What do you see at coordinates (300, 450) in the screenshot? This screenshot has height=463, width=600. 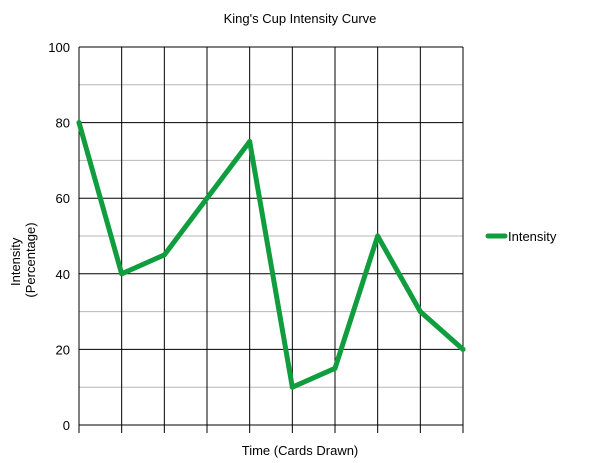 I see `x-axis-title: Time (Cards Drawn)` at bounding box center [300, 450].